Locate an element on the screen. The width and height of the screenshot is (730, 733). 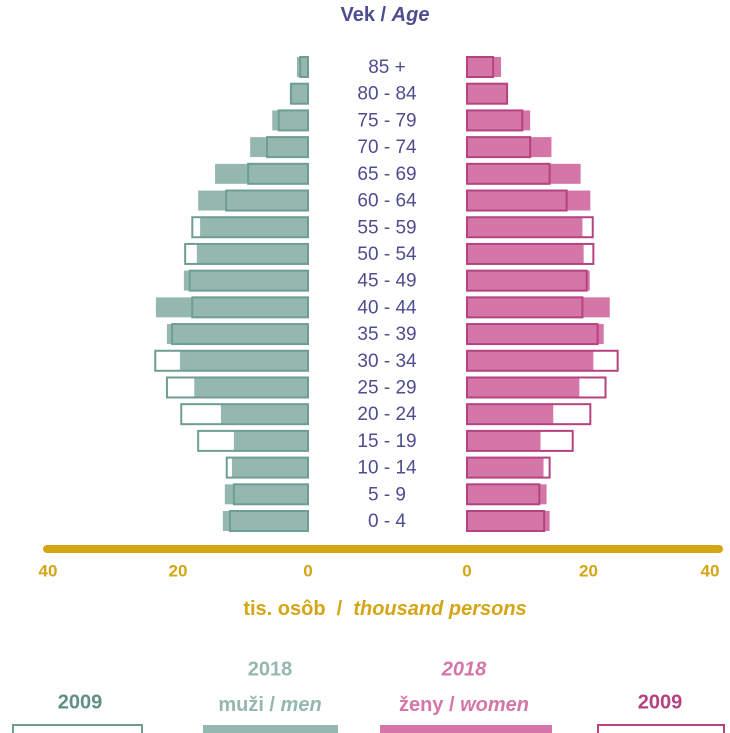
men-sk: muži / is located at coordinates (249, 705).